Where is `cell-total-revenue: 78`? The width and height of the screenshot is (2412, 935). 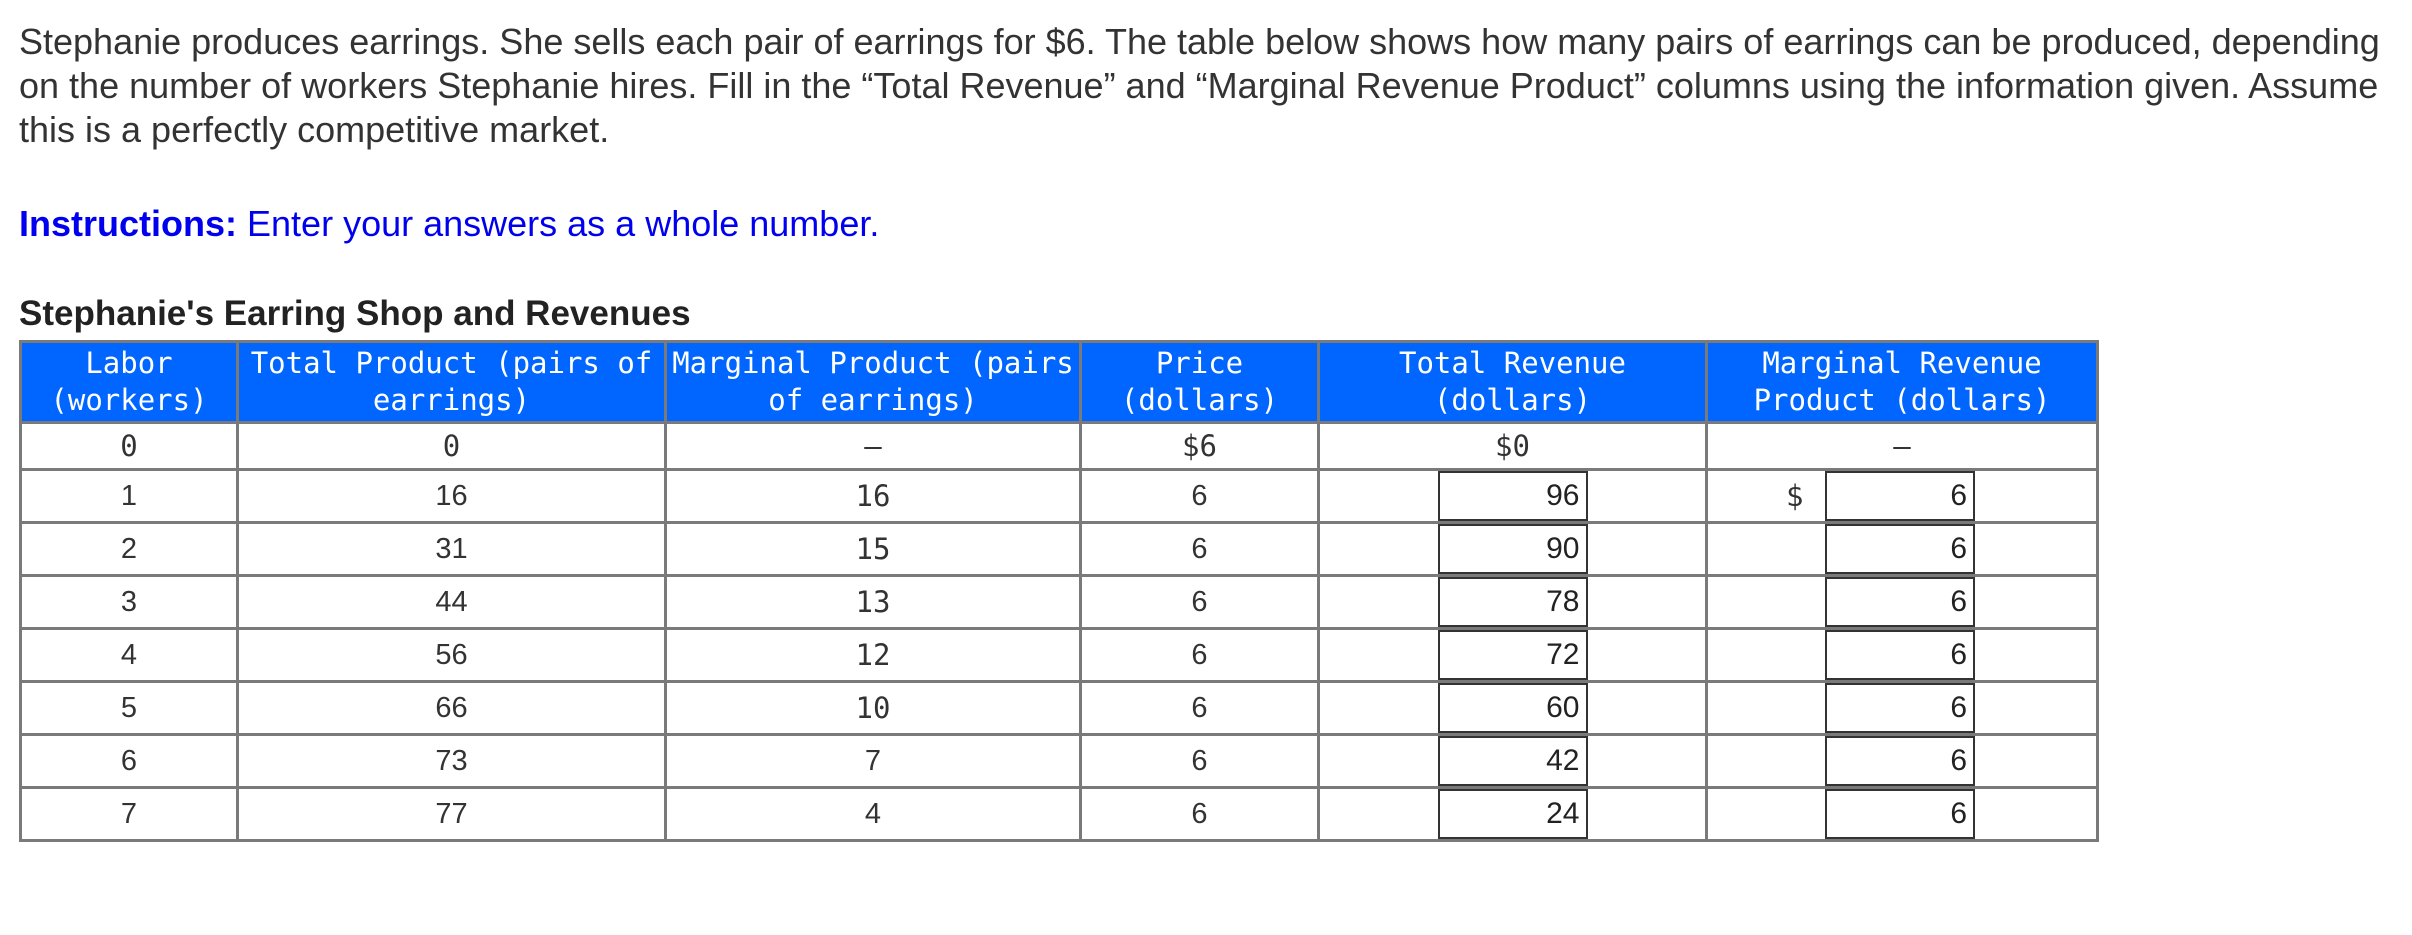 cell-total-revenue: 78 is located at coordinates (1512, 602).